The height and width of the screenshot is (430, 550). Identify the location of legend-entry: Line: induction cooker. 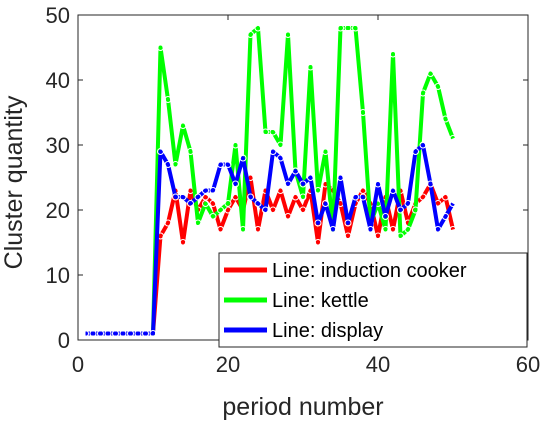
(345, 271).